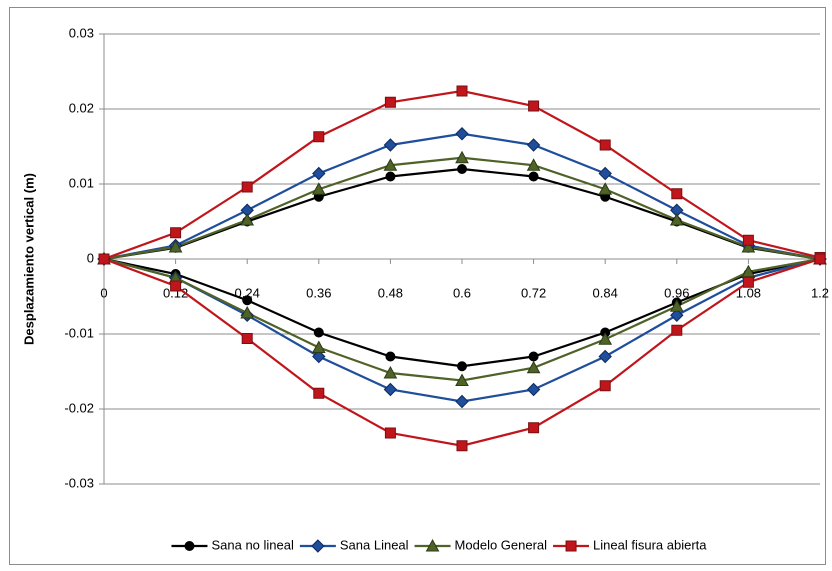 The height and width of the screenshot is (571, 832). I want to click on x-tick-label: 0.6, so click(462, 292).